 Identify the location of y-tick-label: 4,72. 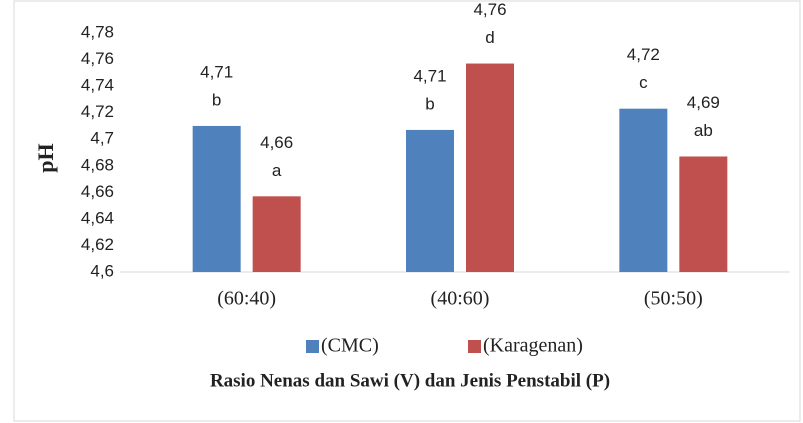
(97, 111).